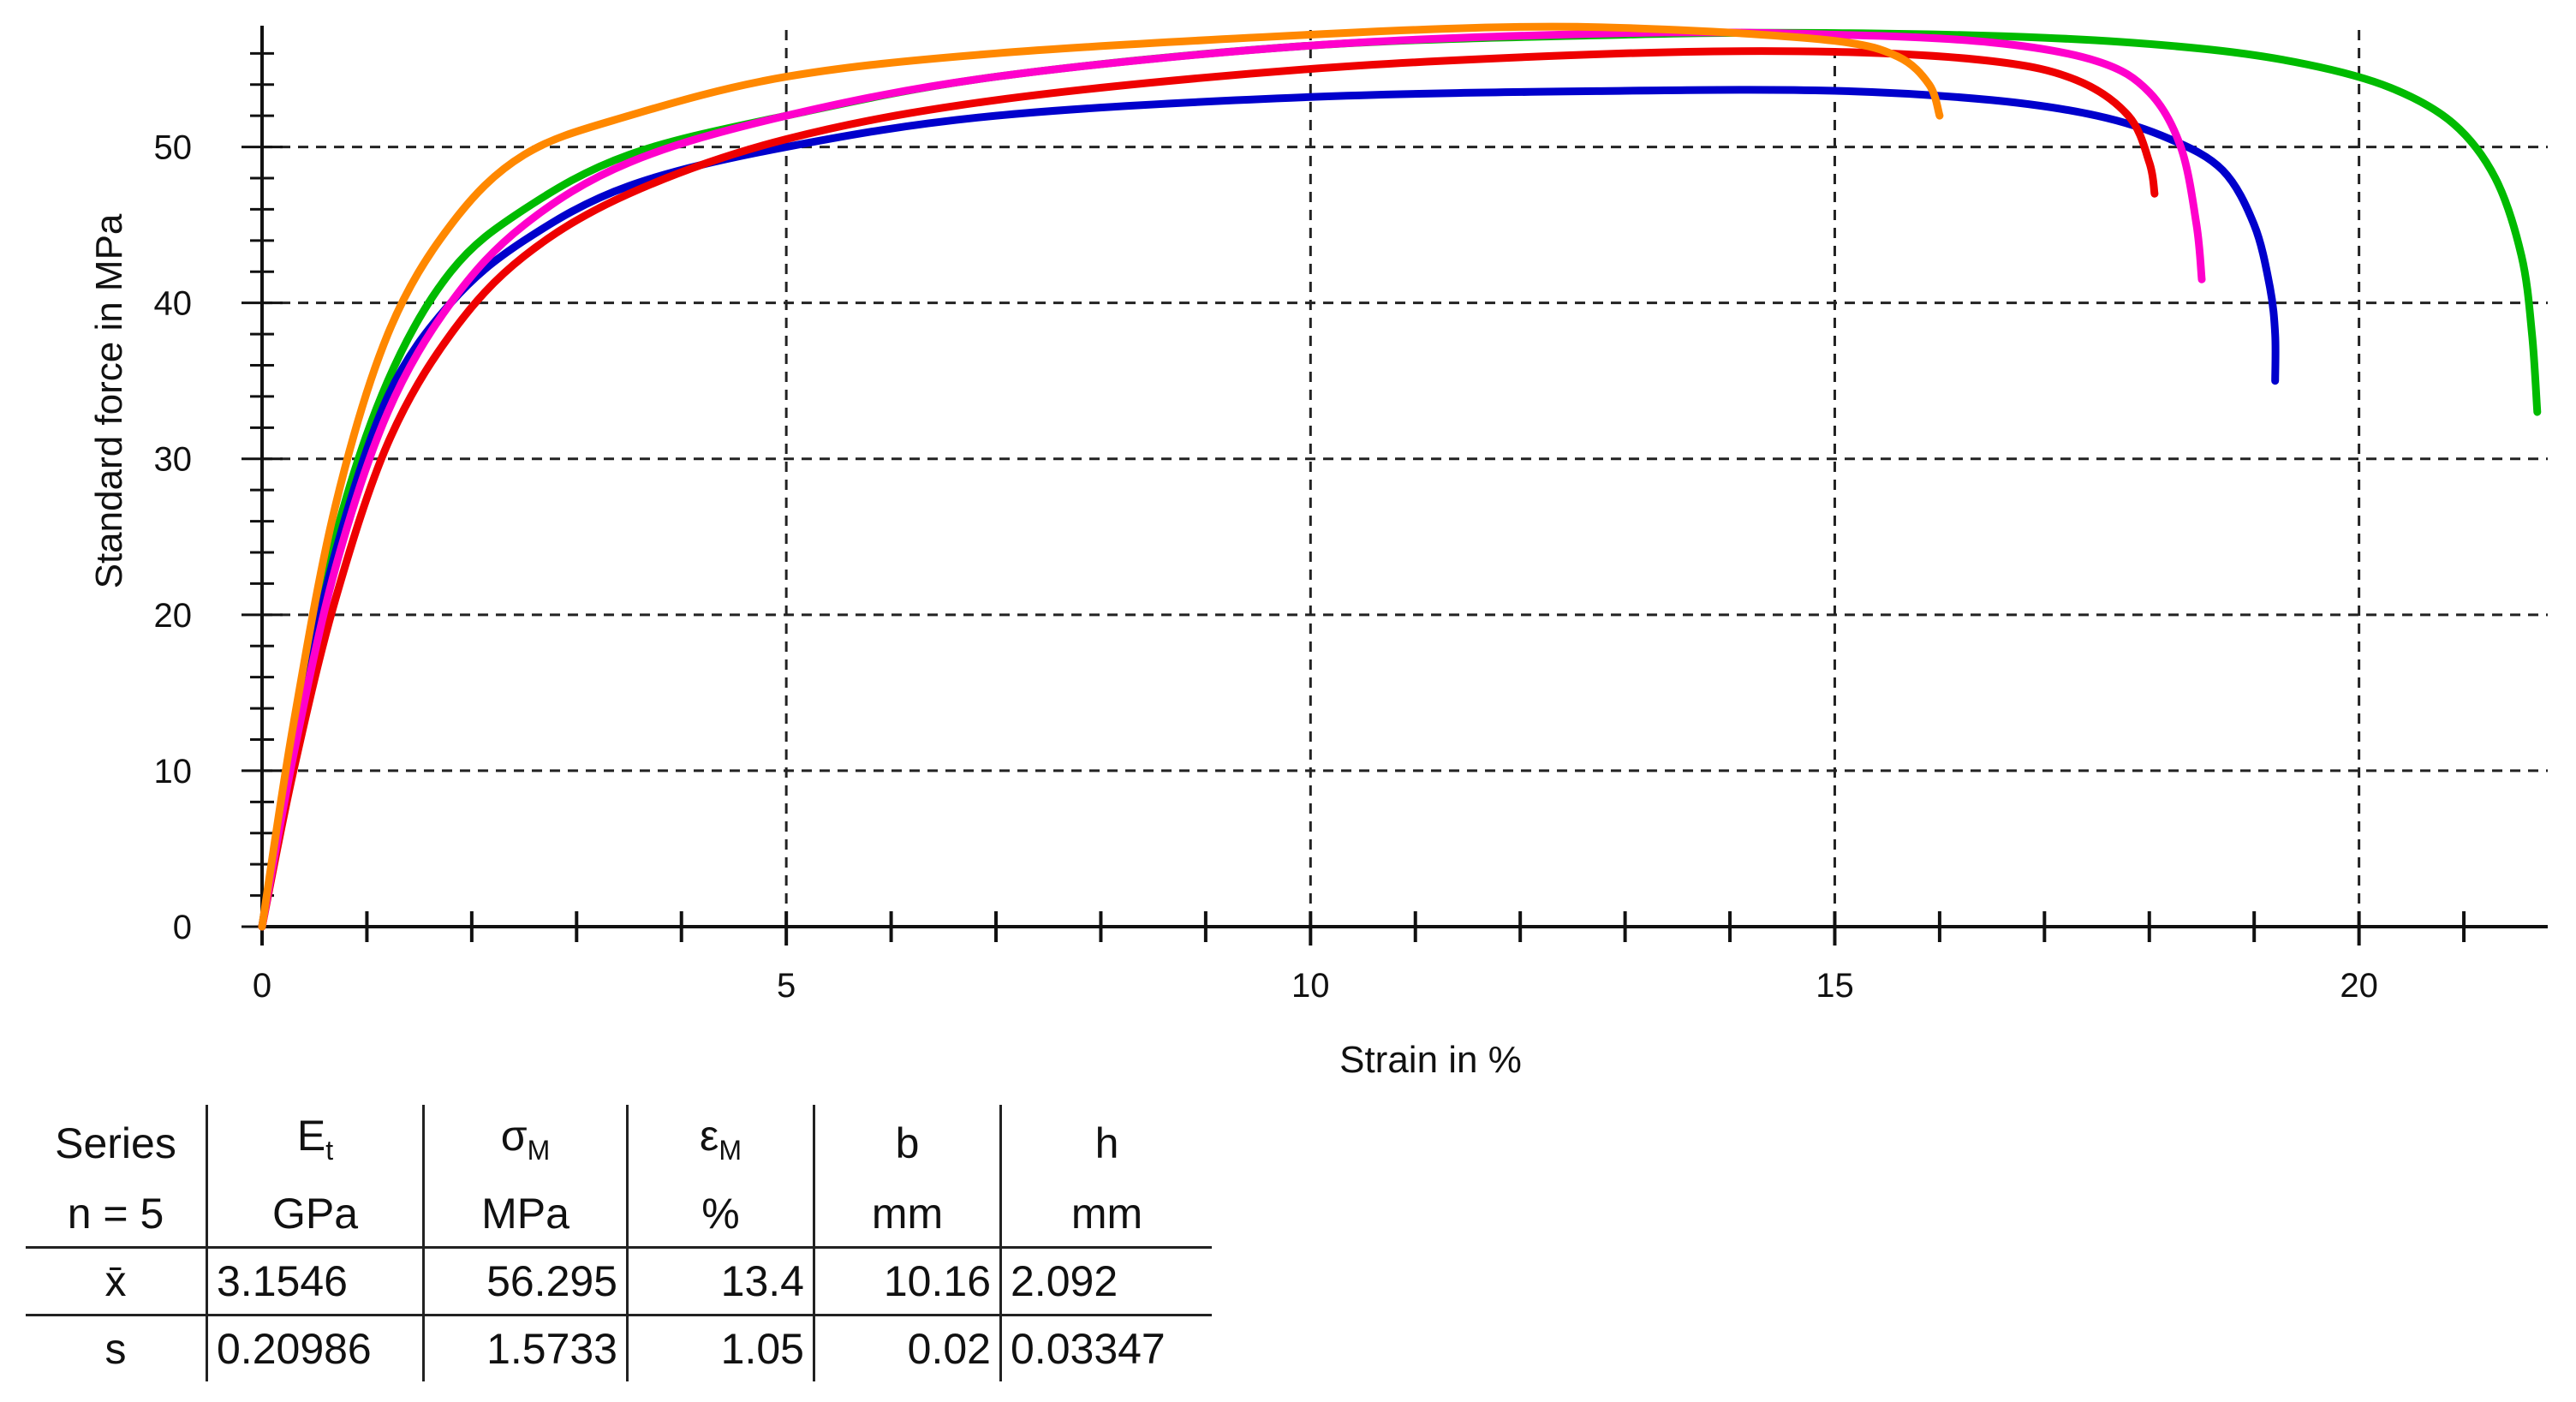  I want to click on cell-sd-b: 0.02, so click(907, 1348).